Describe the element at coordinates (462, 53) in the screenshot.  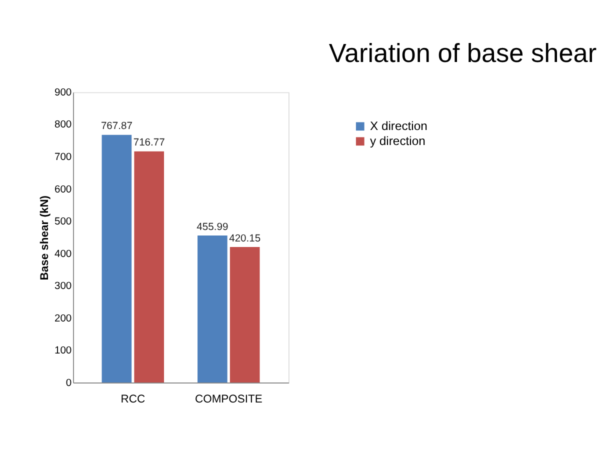
I see `text: Variation of base shear` at that location.